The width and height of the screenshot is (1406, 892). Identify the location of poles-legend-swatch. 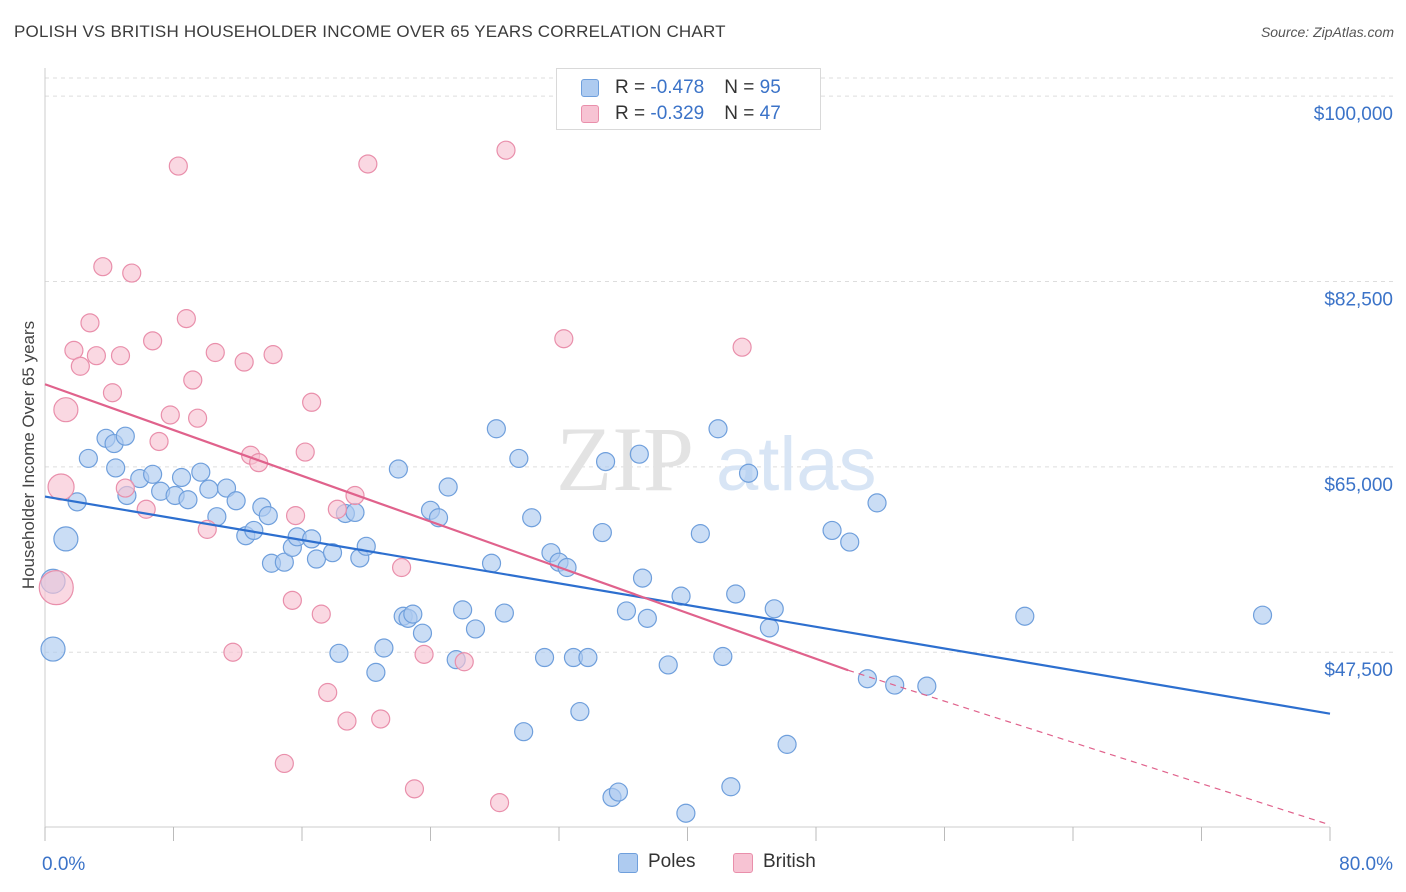
(628, 863).